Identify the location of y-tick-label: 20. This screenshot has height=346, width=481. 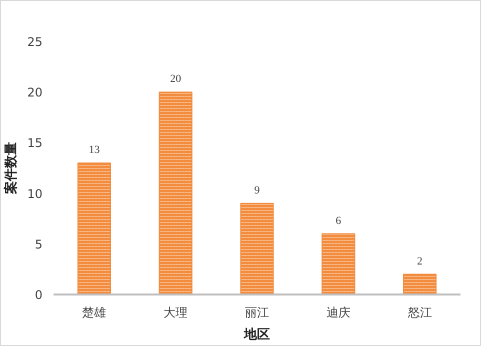
(35, 93).